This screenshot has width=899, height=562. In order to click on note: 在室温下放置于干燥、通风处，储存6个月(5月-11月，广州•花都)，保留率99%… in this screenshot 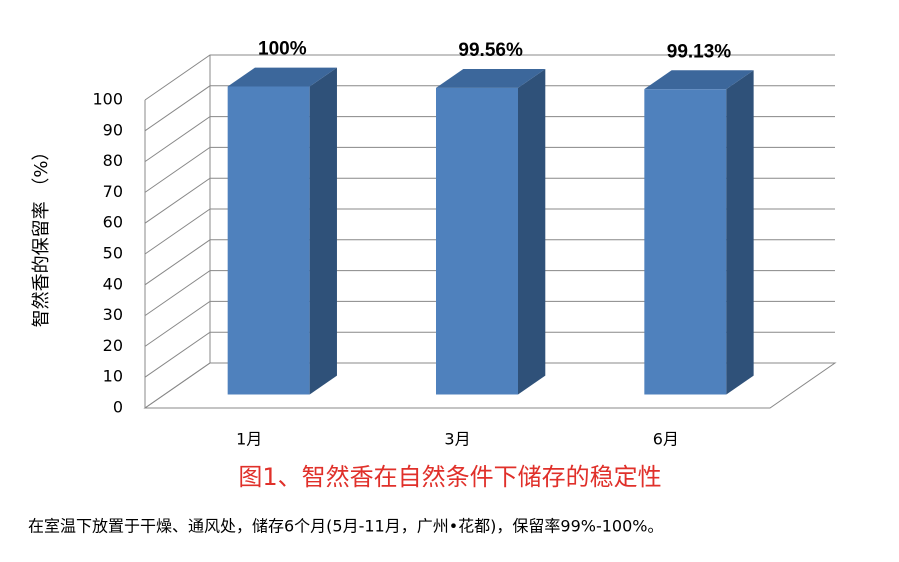, I will do `click(346, 526)`.